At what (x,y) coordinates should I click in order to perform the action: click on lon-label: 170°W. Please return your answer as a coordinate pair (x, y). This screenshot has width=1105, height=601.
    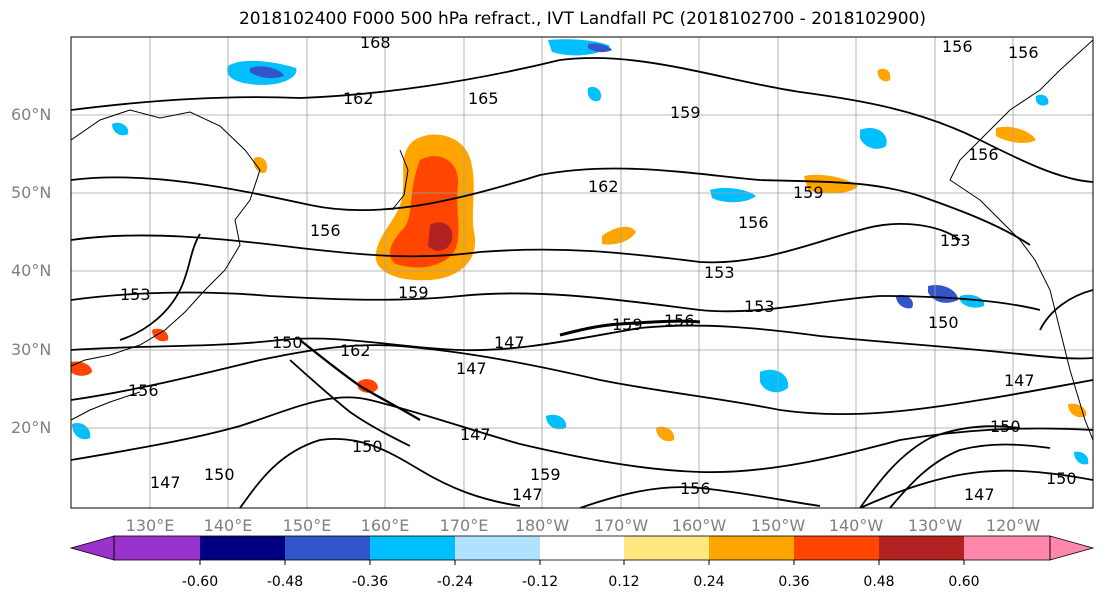
    Looking at the image, I should click on (621, 525).